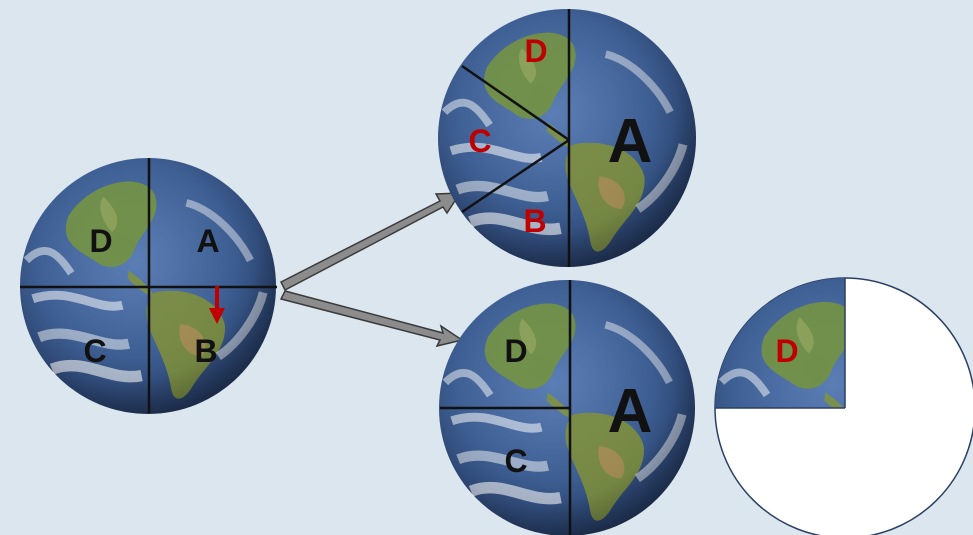 The width and height of the screenshot is (973, 535). Describe the element at coordinates (567, 407) in the screenshot. I see `globe-bottom-right: A C D` at that location.